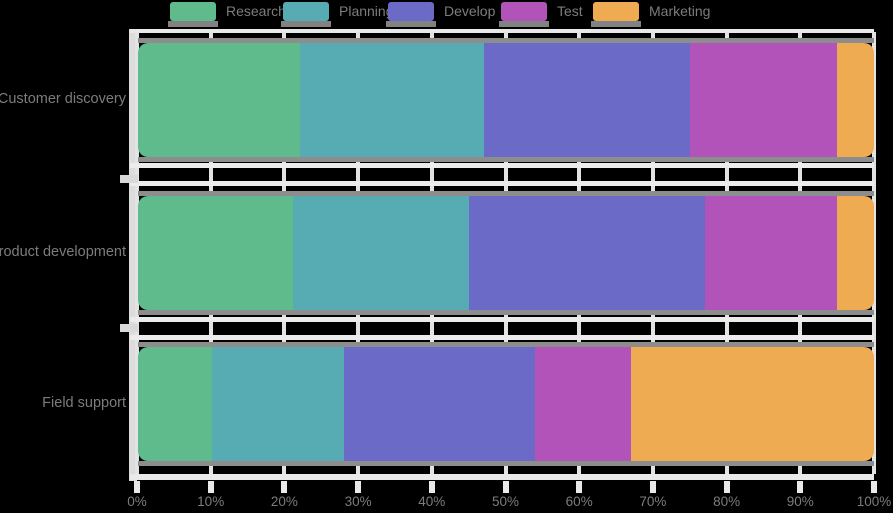 The height and width of the screenshot is (513, 893). I want to click on x-tick-label: 40%, so click(432, 501).